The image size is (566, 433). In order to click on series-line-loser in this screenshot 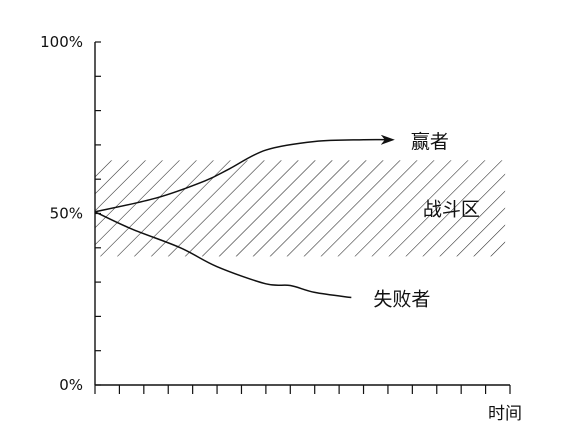, I will do `click(223, 255)`.